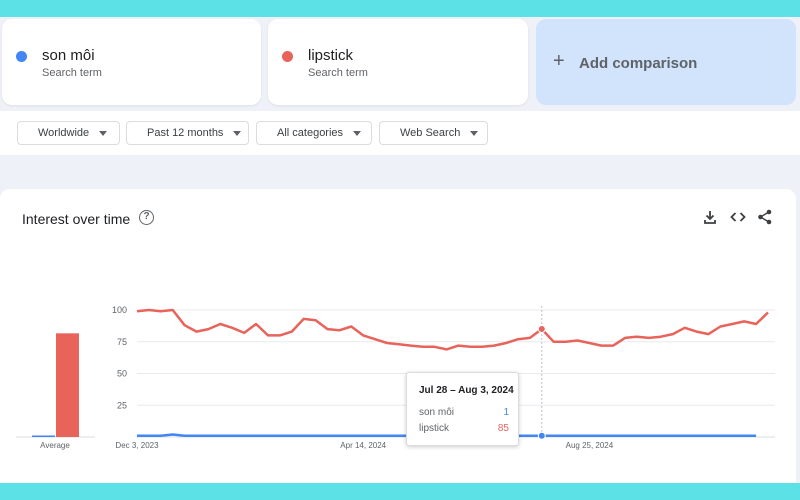 The image size is (800, 500). Describe the element at coordinates (466, 390) in the screenshot. I see `tooltip-date: Jul 28 – Aug 3, 2024` at that location.